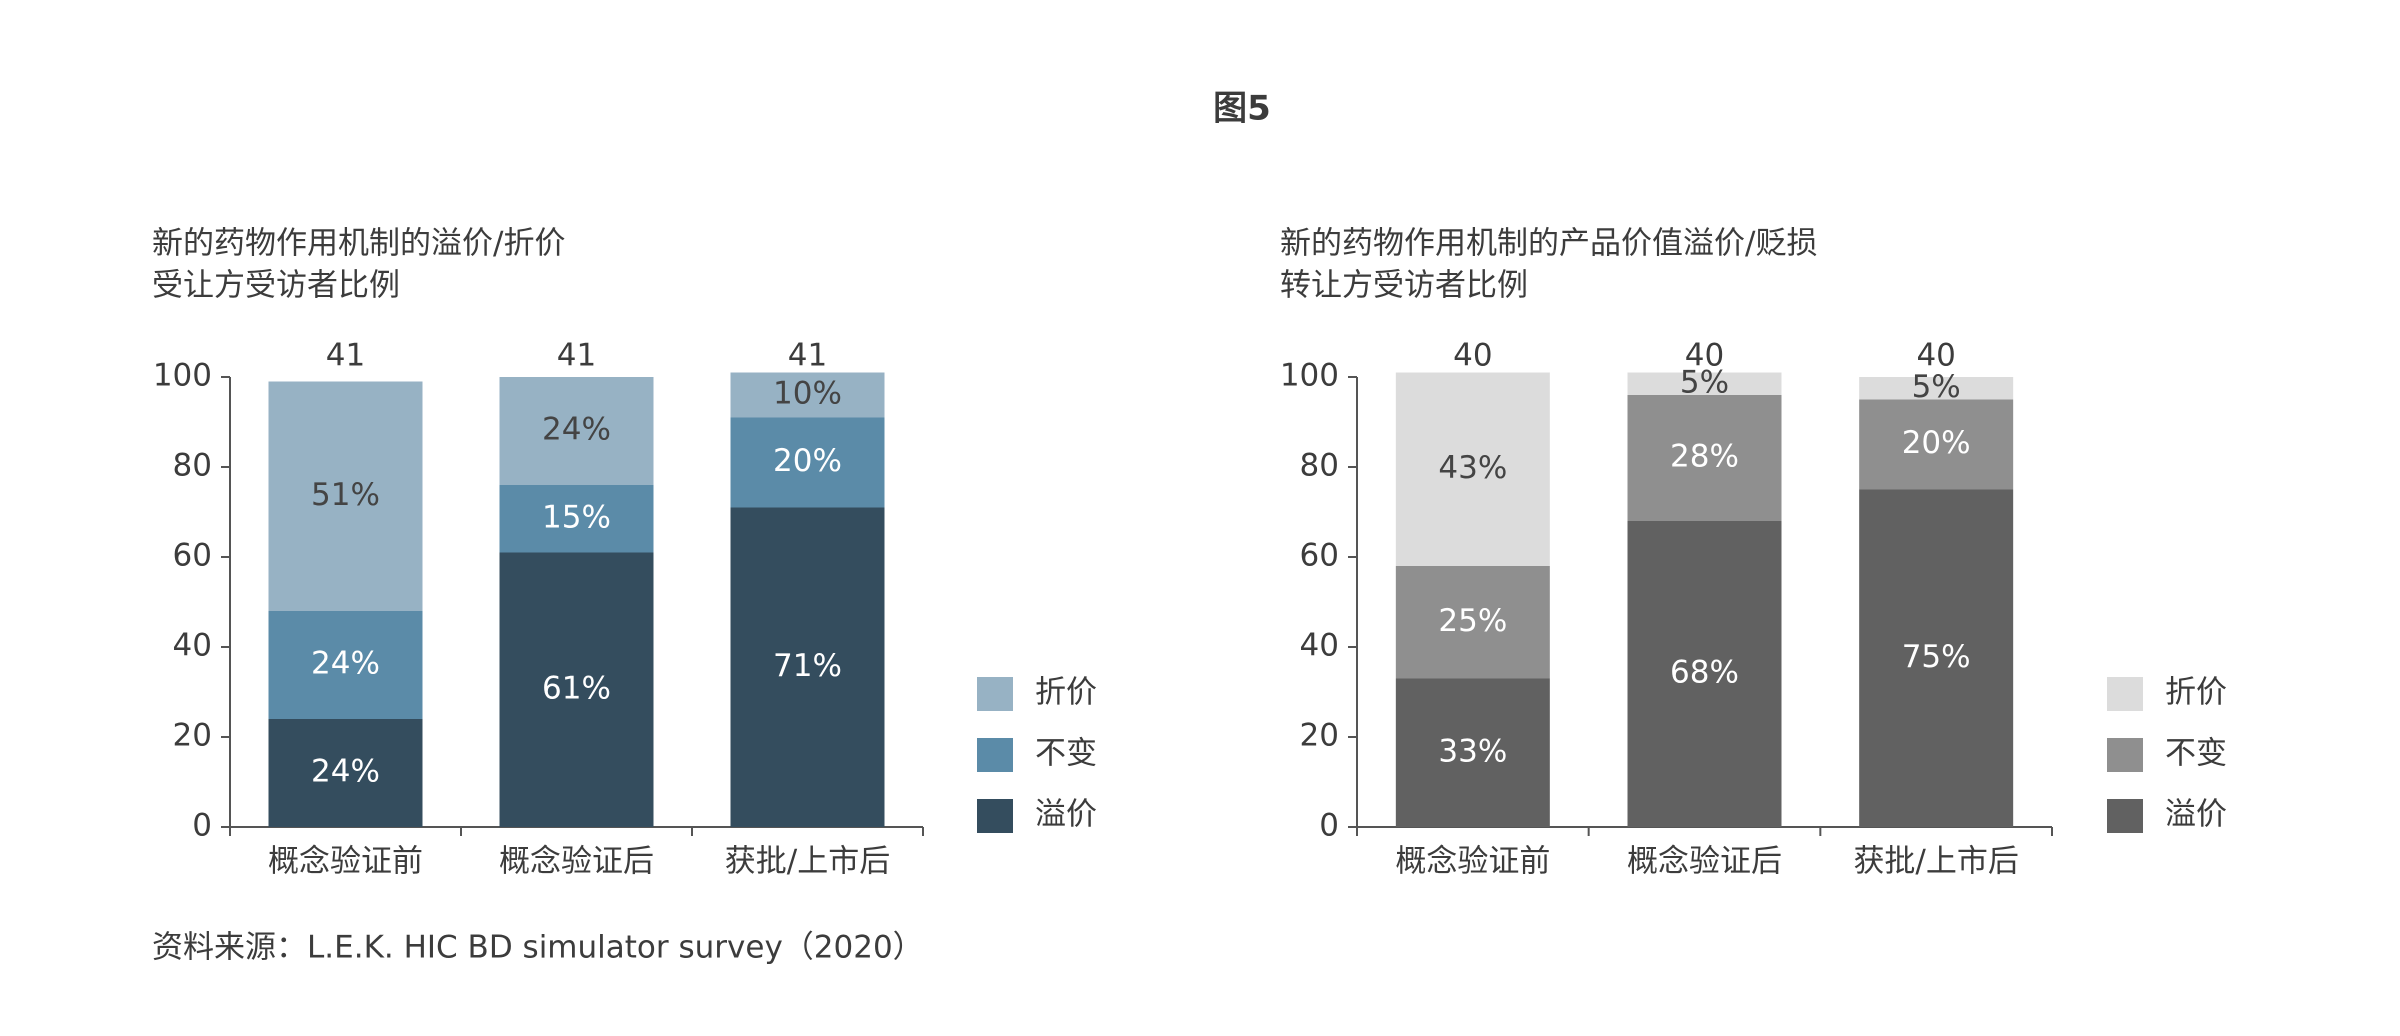 The height and width of the screenshot is (1036, 2400). I want to click on chart-title: 新的药物作用机制的溢价/折价, so click(358, 244).